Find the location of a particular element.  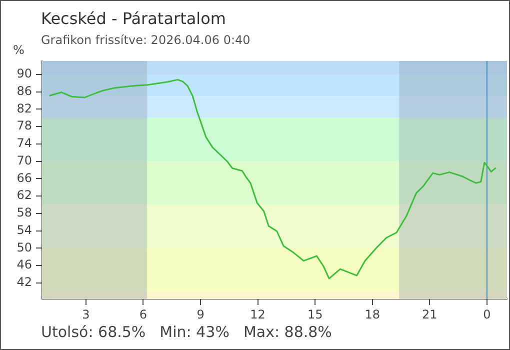

x-tick-label: 18 is located at coordinates (372, 314).